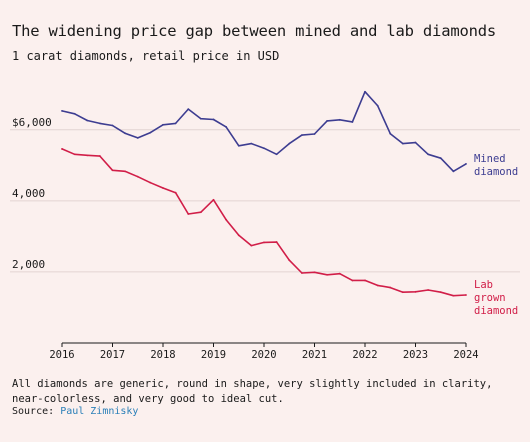 This screenshot has height=442, width=530. What do you see at coordinates (162, 355) in the screenshot?
I see `x-tick-label: 2018` at bounding box center [162, 355].